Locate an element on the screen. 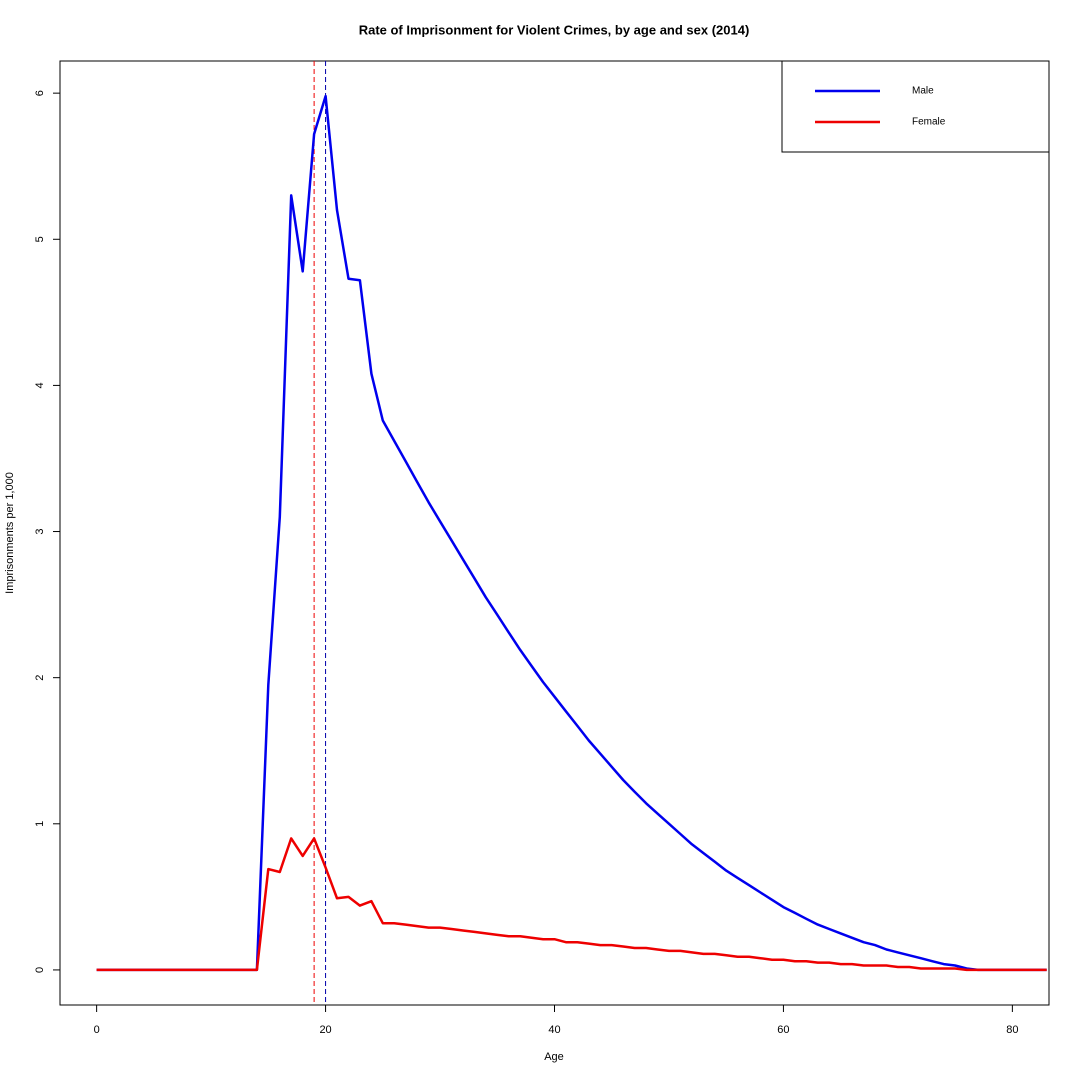 This screenshot has width=1080, height=1080. y-tick-label: 6 is located at coordinates (40, 93).